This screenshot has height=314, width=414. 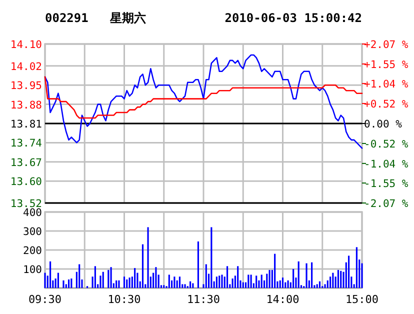 What do you see at coordinates (26, 182) in the screenshot?
I see `y-tick-label: 13.60` at bounding box center [26, 182].